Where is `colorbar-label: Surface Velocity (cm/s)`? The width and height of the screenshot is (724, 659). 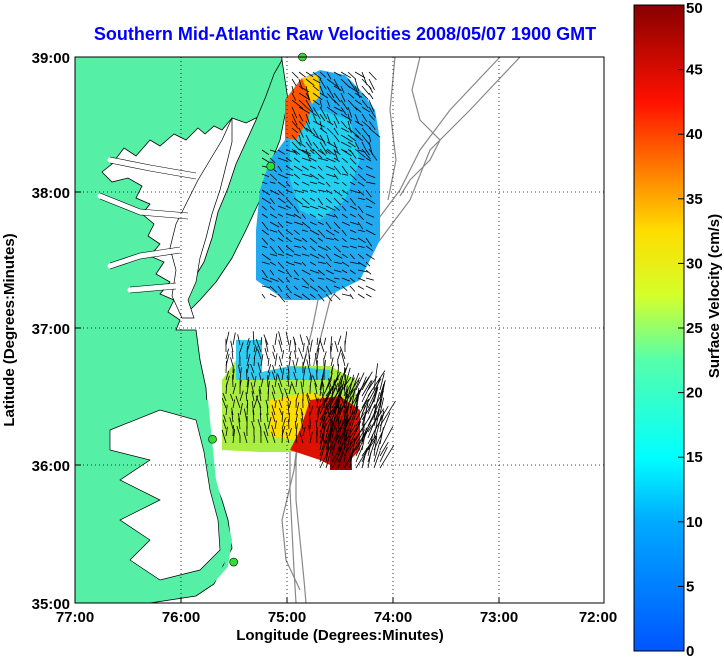 colorbar-label: Surface Velocity (cm/s) is located at coordinates (714, 296).